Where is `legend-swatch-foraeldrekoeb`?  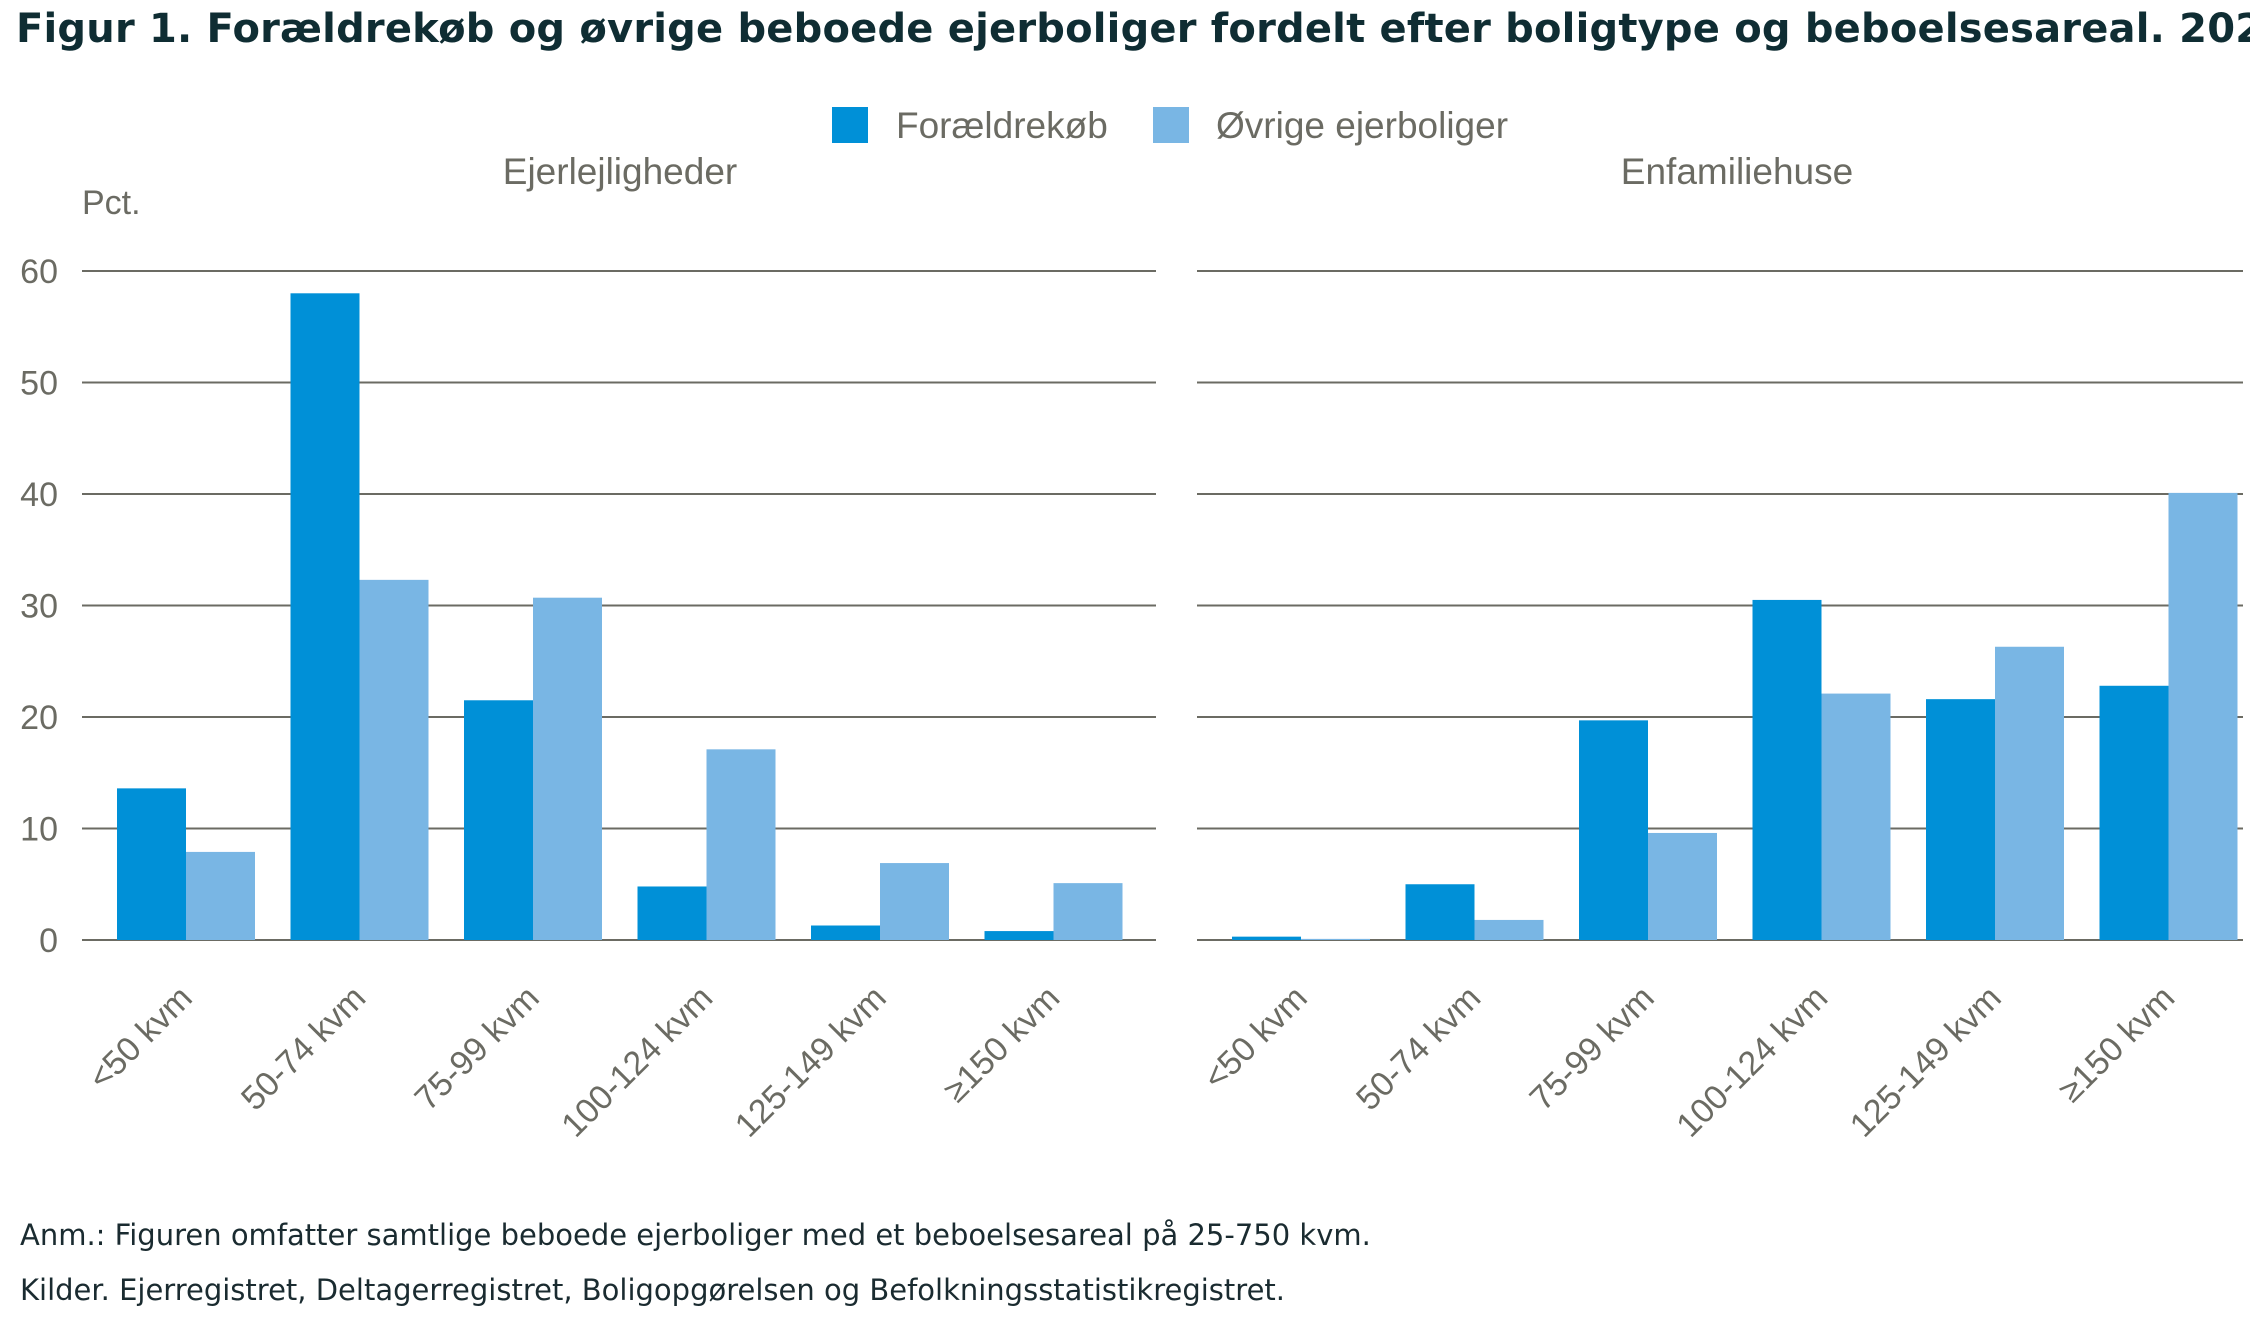 legend-swatch-foraeldrekoeb is located at coordinates (850, 125).